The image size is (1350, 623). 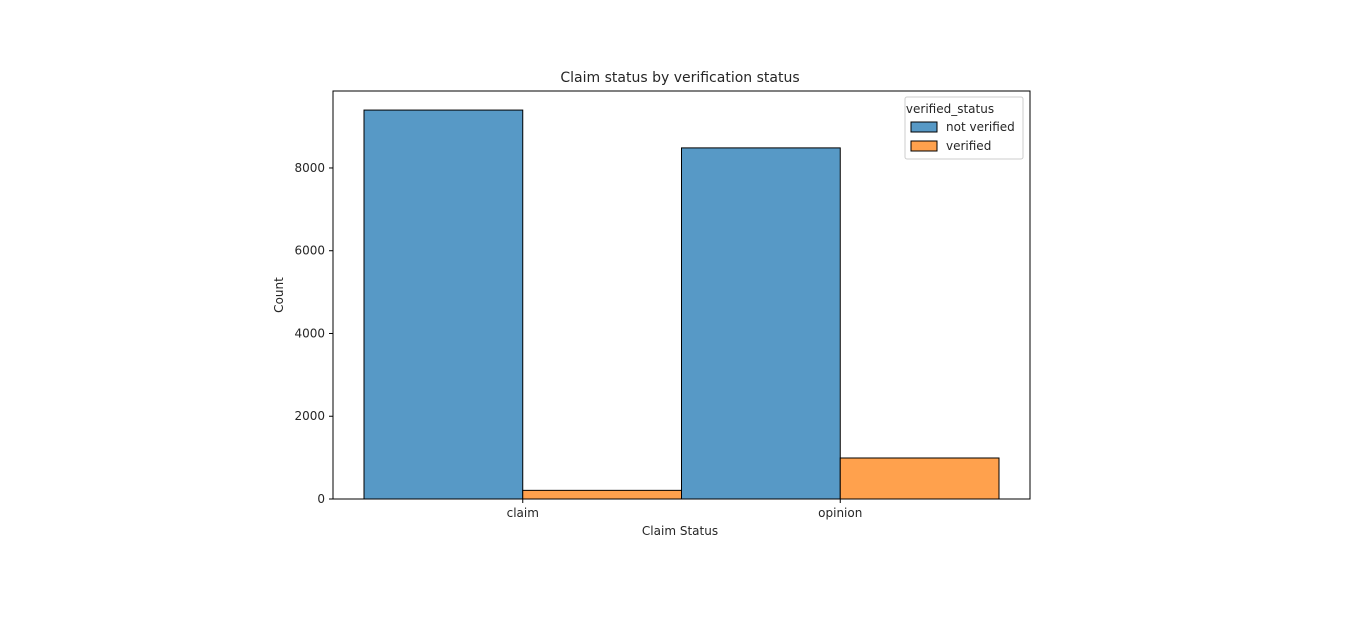 I want to click on legend-title: verified_status, so click(x=950, y=109).